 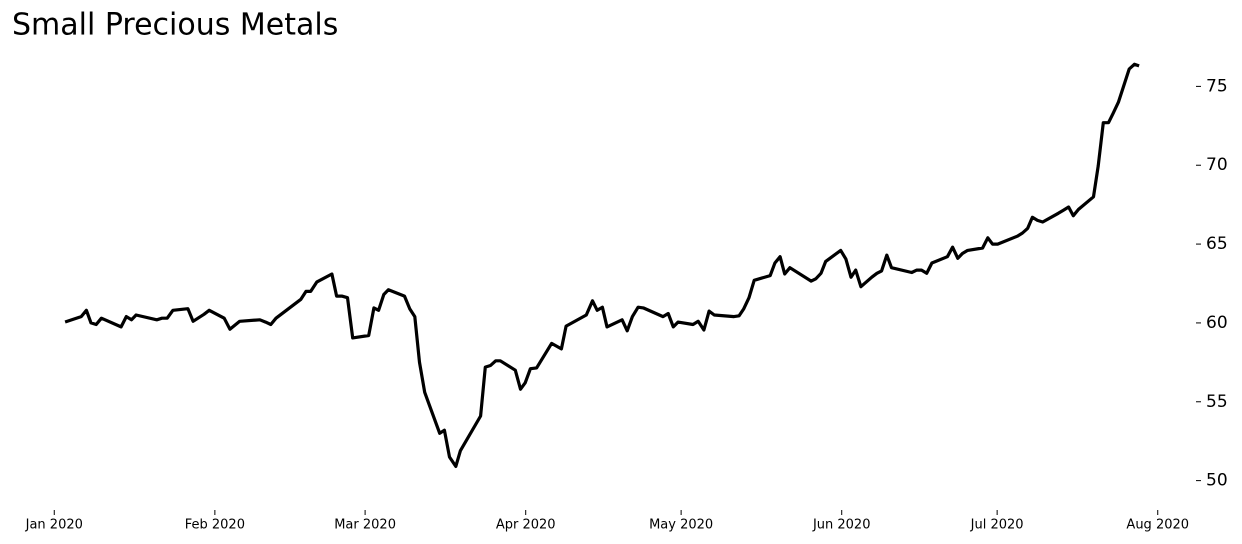 What do you see at coordinates (365, 525) in the screenshot?
I see `x-tick-label: Mar 2020` at bounding box center [365, 525].